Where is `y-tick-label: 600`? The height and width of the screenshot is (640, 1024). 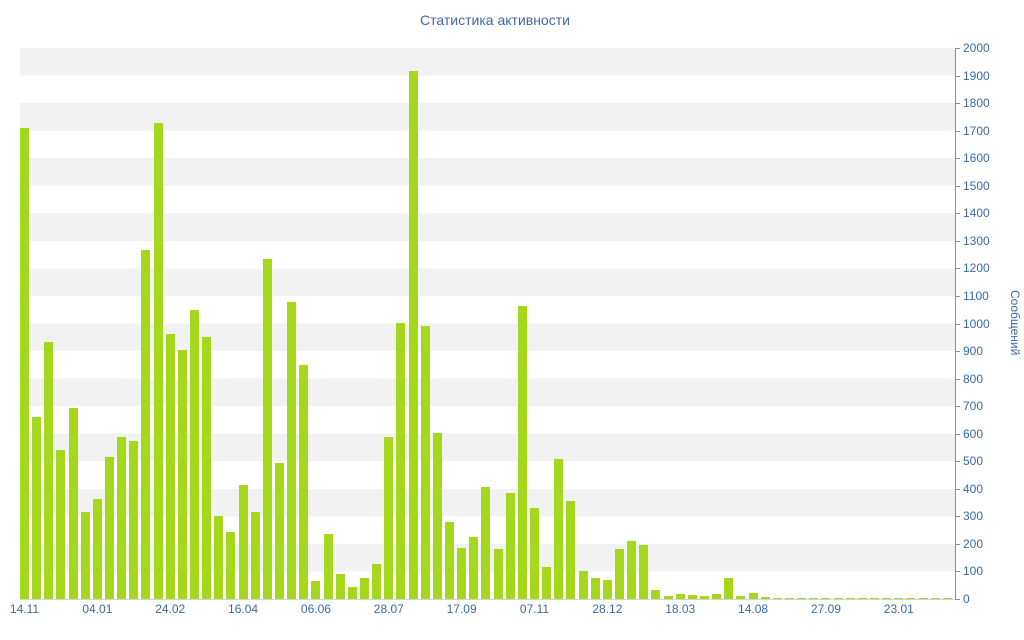
y-tick-label: 600 is located at coordinates (973, 433).